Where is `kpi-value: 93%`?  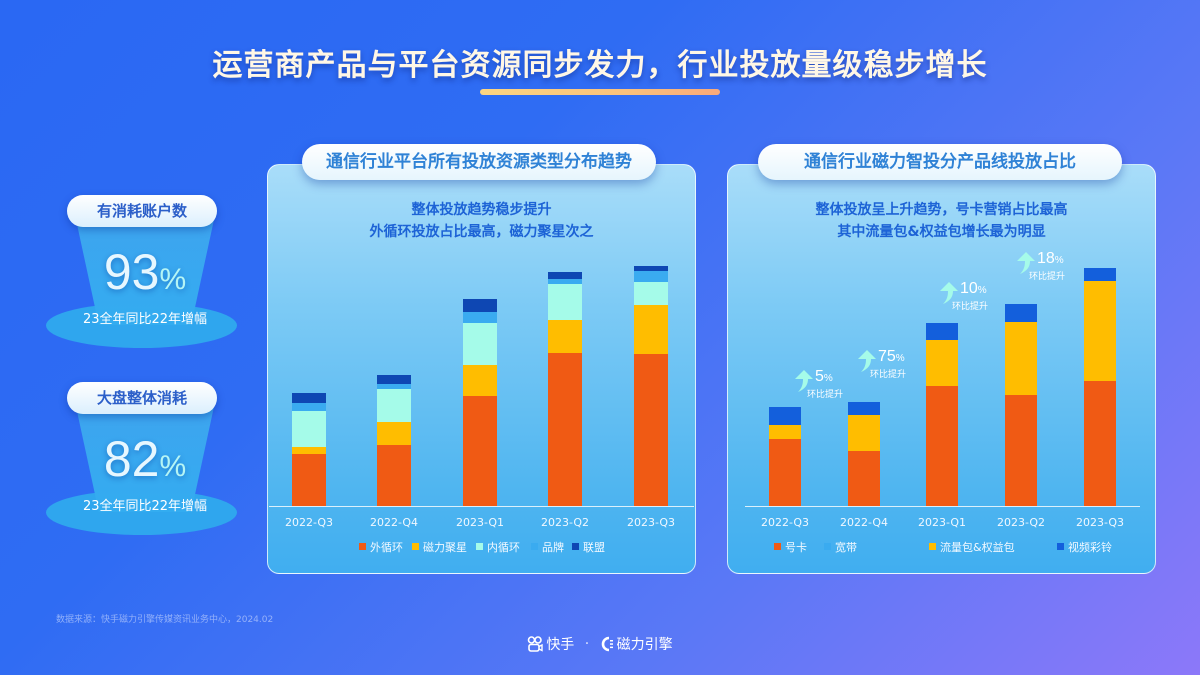 kpi-value: 93% is located at coordinates (145, 272).